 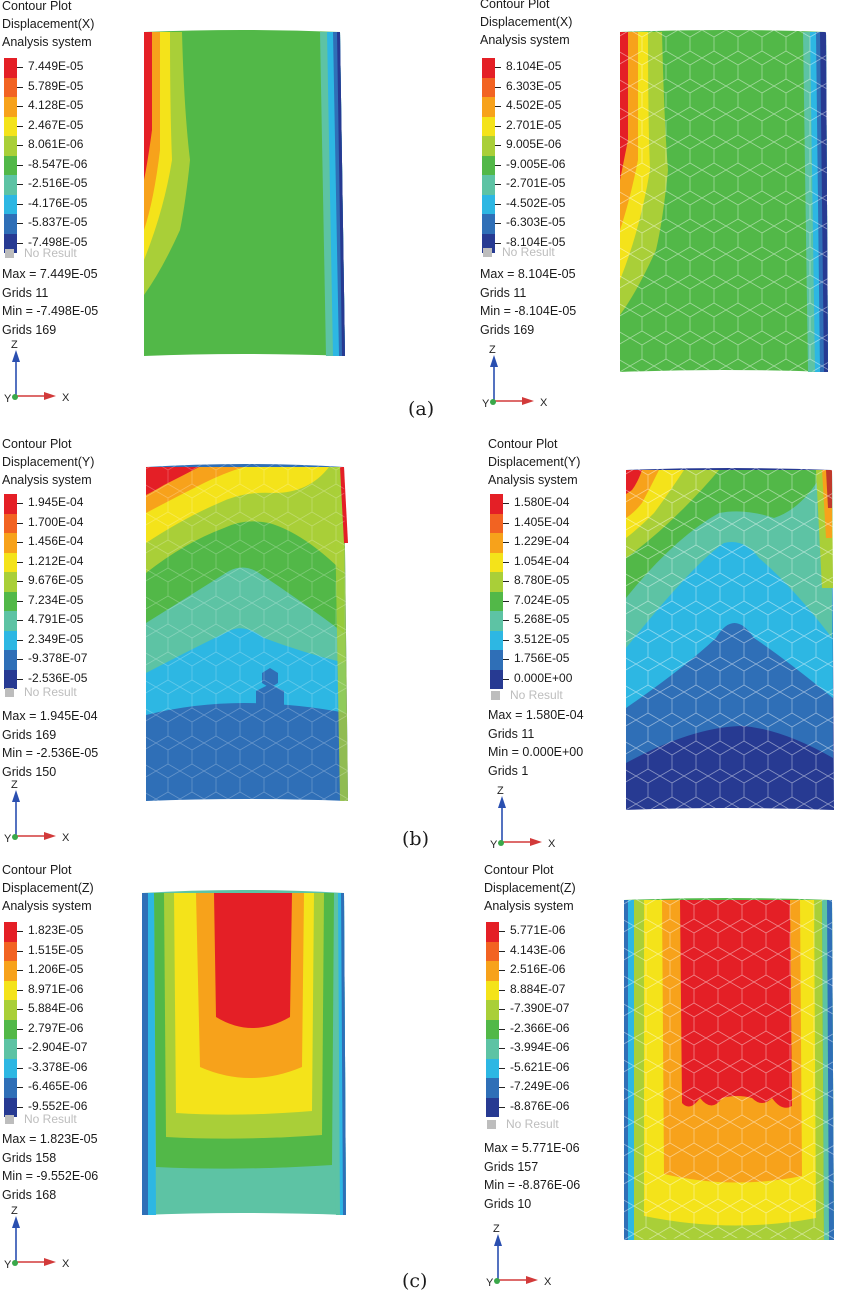 I want to click on legend-value: 7.024E-05, so click(x=542, y=599).